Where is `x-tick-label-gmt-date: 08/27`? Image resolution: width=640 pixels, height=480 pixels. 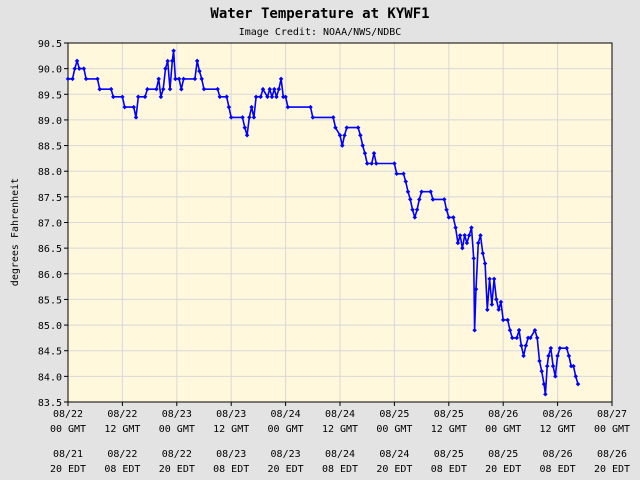 x-tick-label-gmt-date: 08/27 is located at coordinates (612, 414).